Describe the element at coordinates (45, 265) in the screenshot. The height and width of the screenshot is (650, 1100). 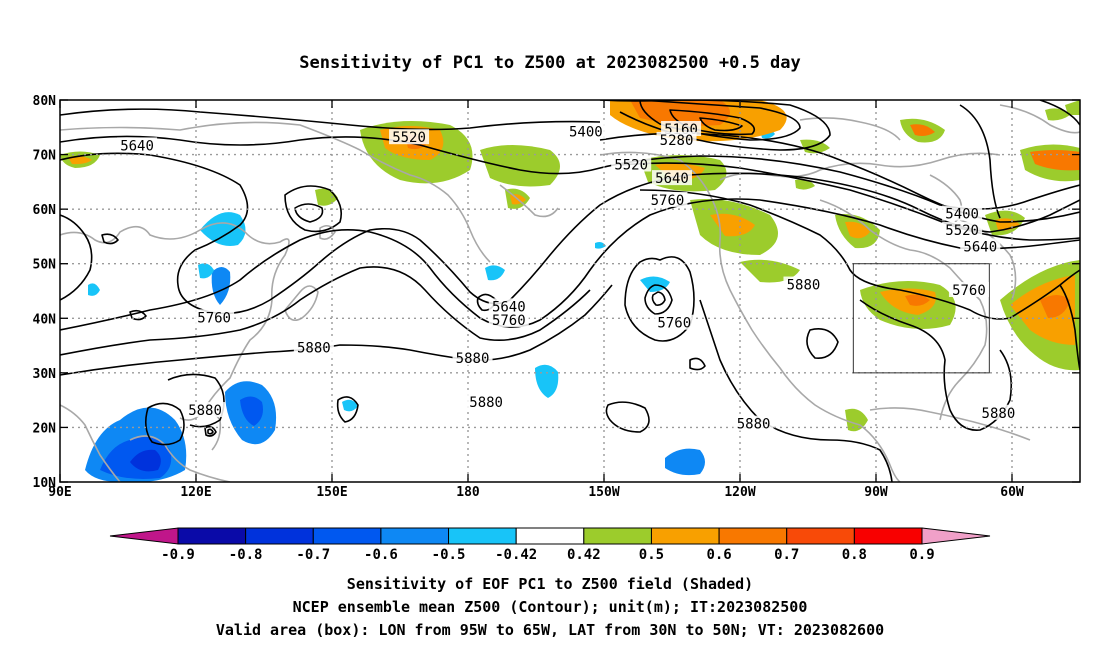
I see `y-tick-label: 50N` at that location.